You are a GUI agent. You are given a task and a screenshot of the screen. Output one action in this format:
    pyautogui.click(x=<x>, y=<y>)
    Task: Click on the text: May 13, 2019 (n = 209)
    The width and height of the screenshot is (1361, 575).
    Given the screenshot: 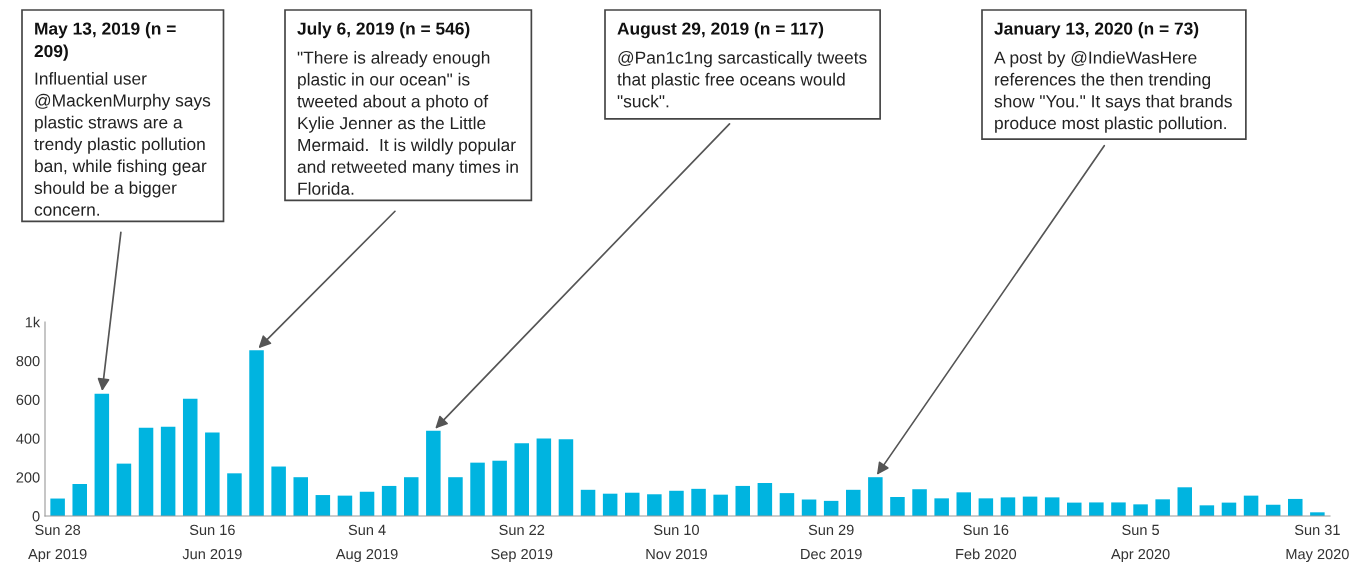 What is the action you would take?
    pyautogui.click(x=105, y=41)
    